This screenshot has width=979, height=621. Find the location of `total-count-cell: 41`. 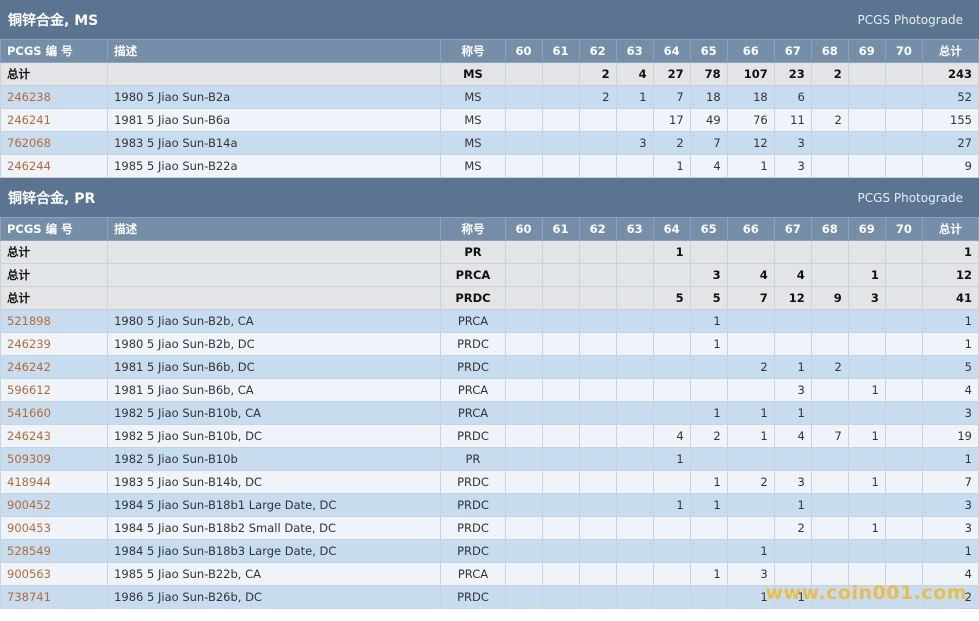

total-count-cell: 41 is located at coordinates (950, 298).